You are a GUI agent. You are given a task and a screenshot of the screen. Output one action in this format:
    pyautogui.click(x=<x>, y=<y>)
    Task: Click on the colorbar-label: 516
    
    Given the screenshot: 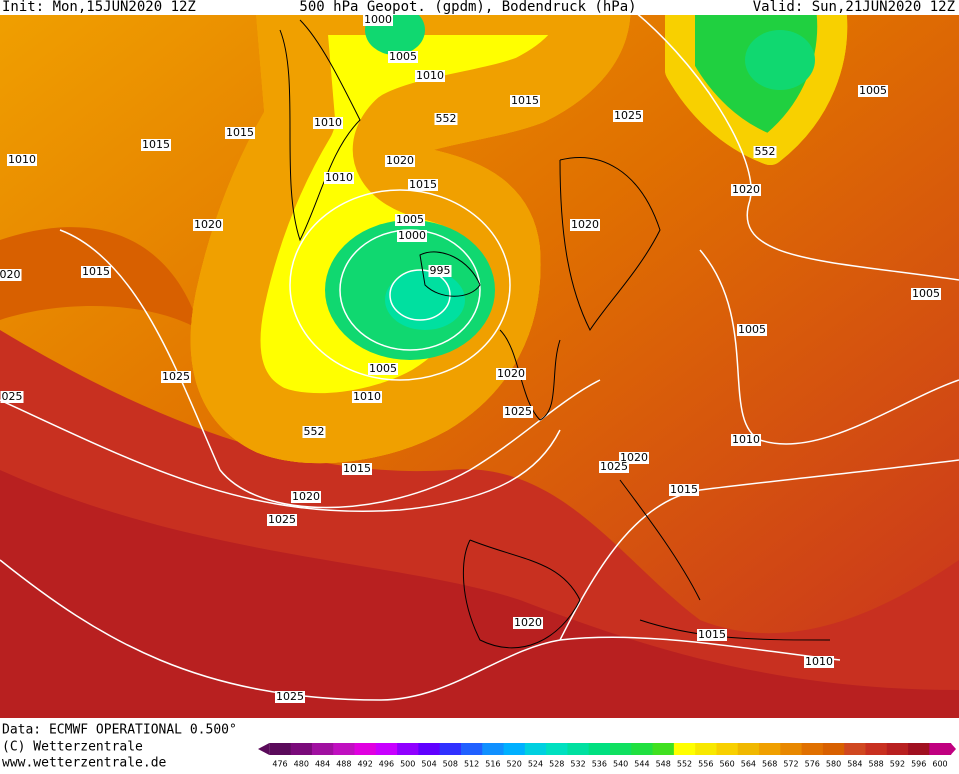 What is the action you would take?
    pyautogui.click(x=492, y=764)
    